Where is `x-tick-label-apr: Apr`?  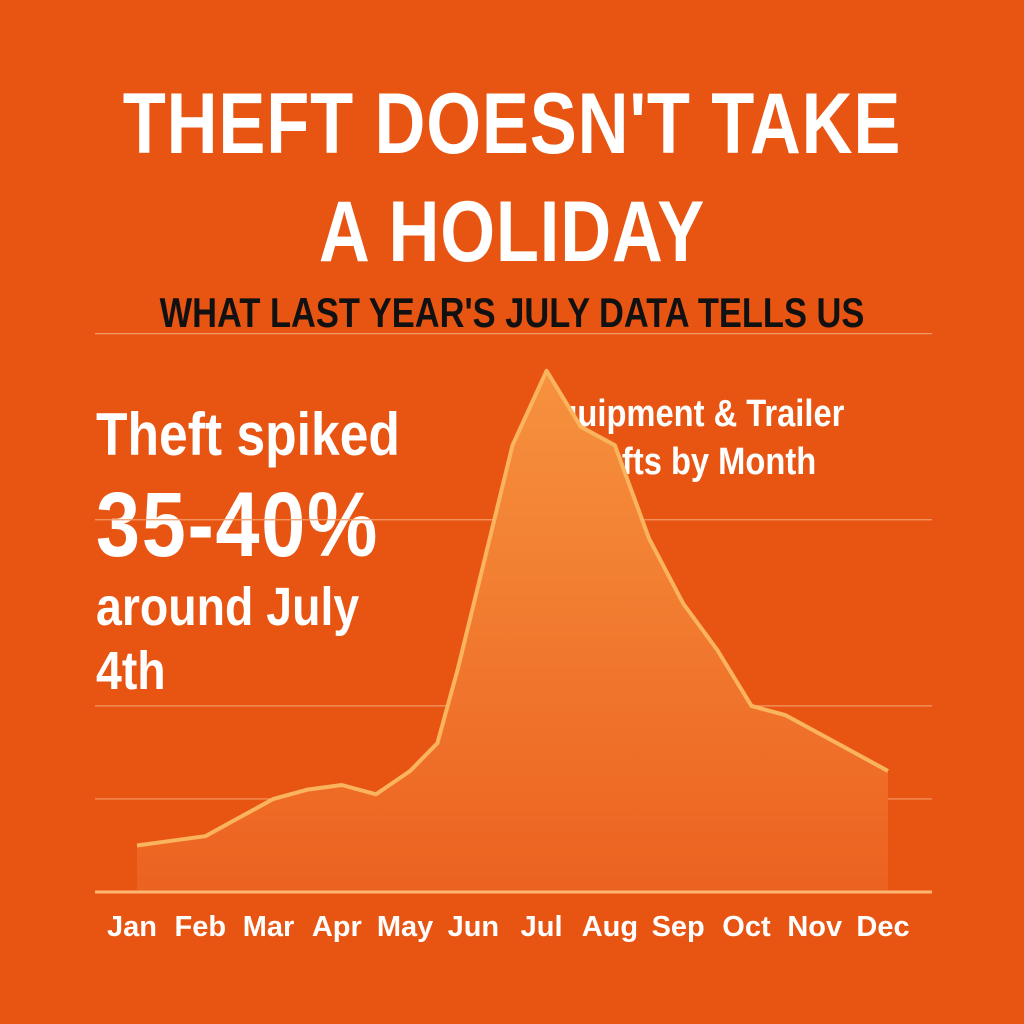
x-tick-label-apr: Apr is located at coordinates (337, 927).